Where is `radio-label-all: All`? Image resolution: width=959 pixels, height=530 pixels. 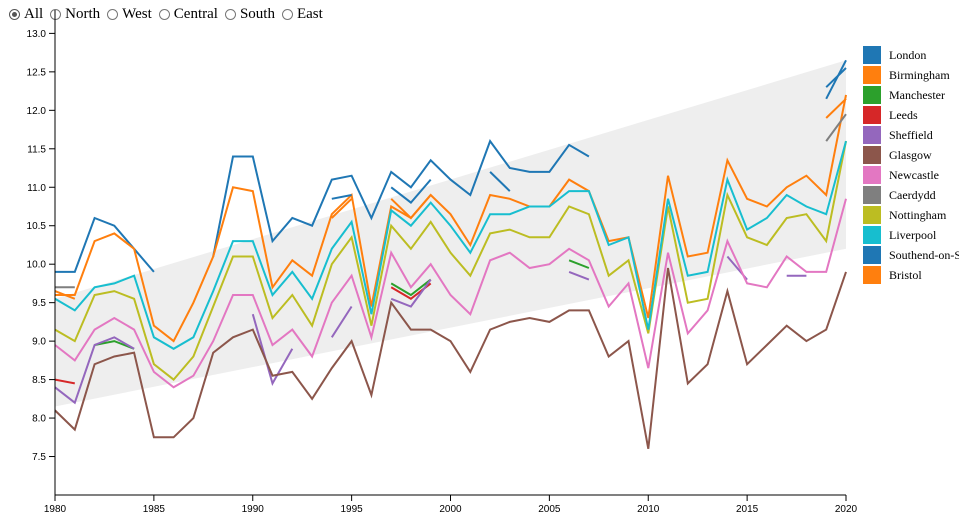
radio-label-all: All is located at coordinates (34, 14).